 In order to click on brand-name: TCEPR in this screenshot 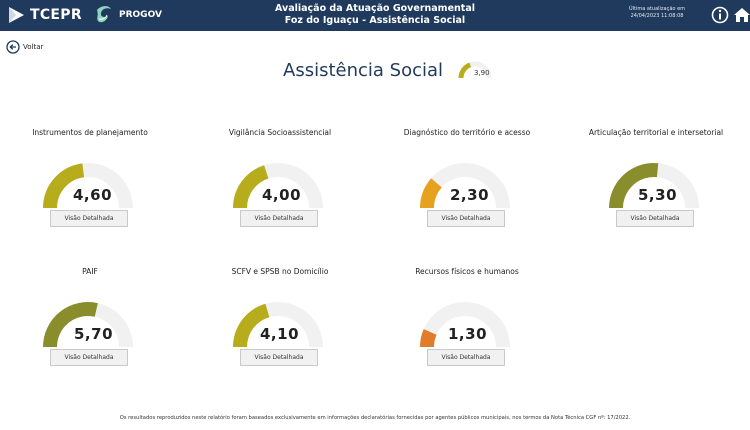, I will do `click(56, 15)`.